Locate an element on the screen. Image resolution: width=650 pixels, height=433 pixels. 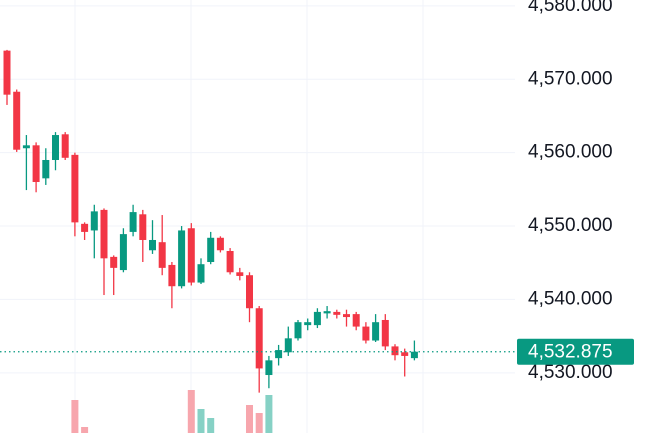
last-price-label: 4,532.875 is located at coordinates (570, 352).